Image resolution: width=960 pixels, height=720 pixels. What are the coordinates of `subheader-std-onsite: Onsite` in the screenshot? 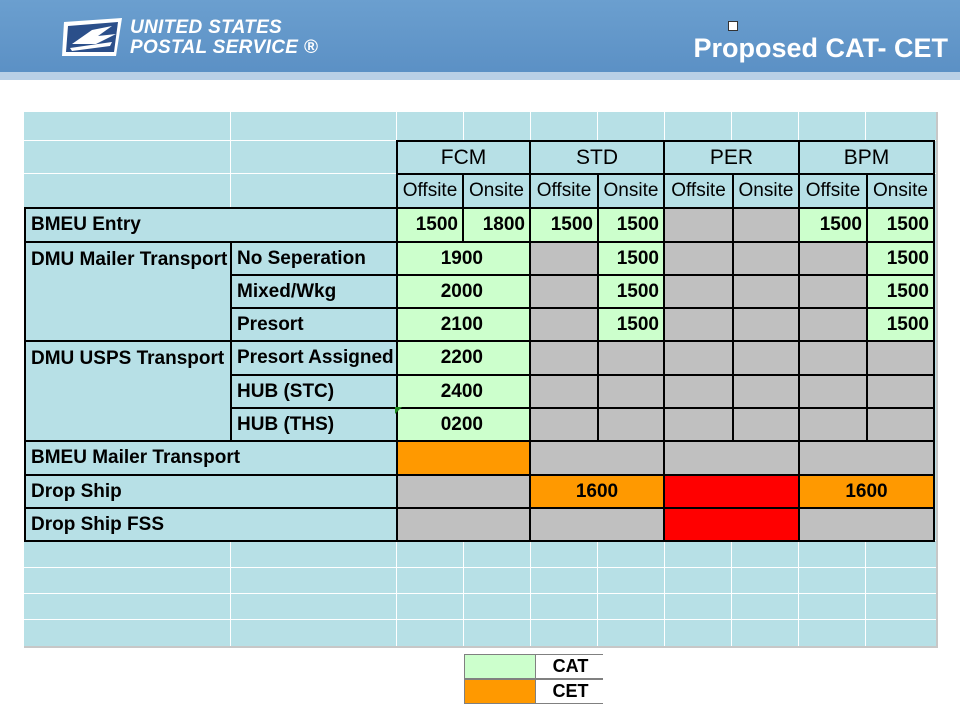 It's located at (631, 191).